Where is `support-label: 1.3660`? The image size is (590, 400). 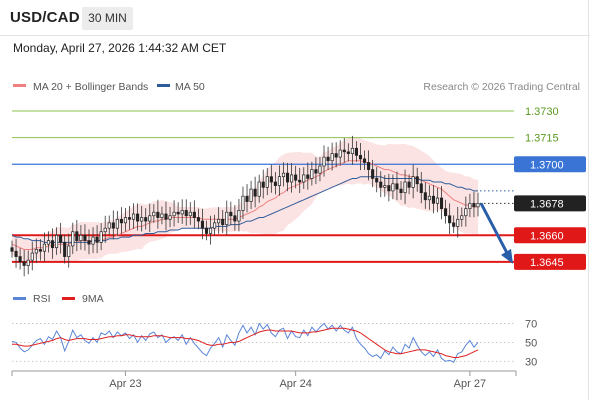
support-label: 1.3660 is located at coordinates (547, 236).